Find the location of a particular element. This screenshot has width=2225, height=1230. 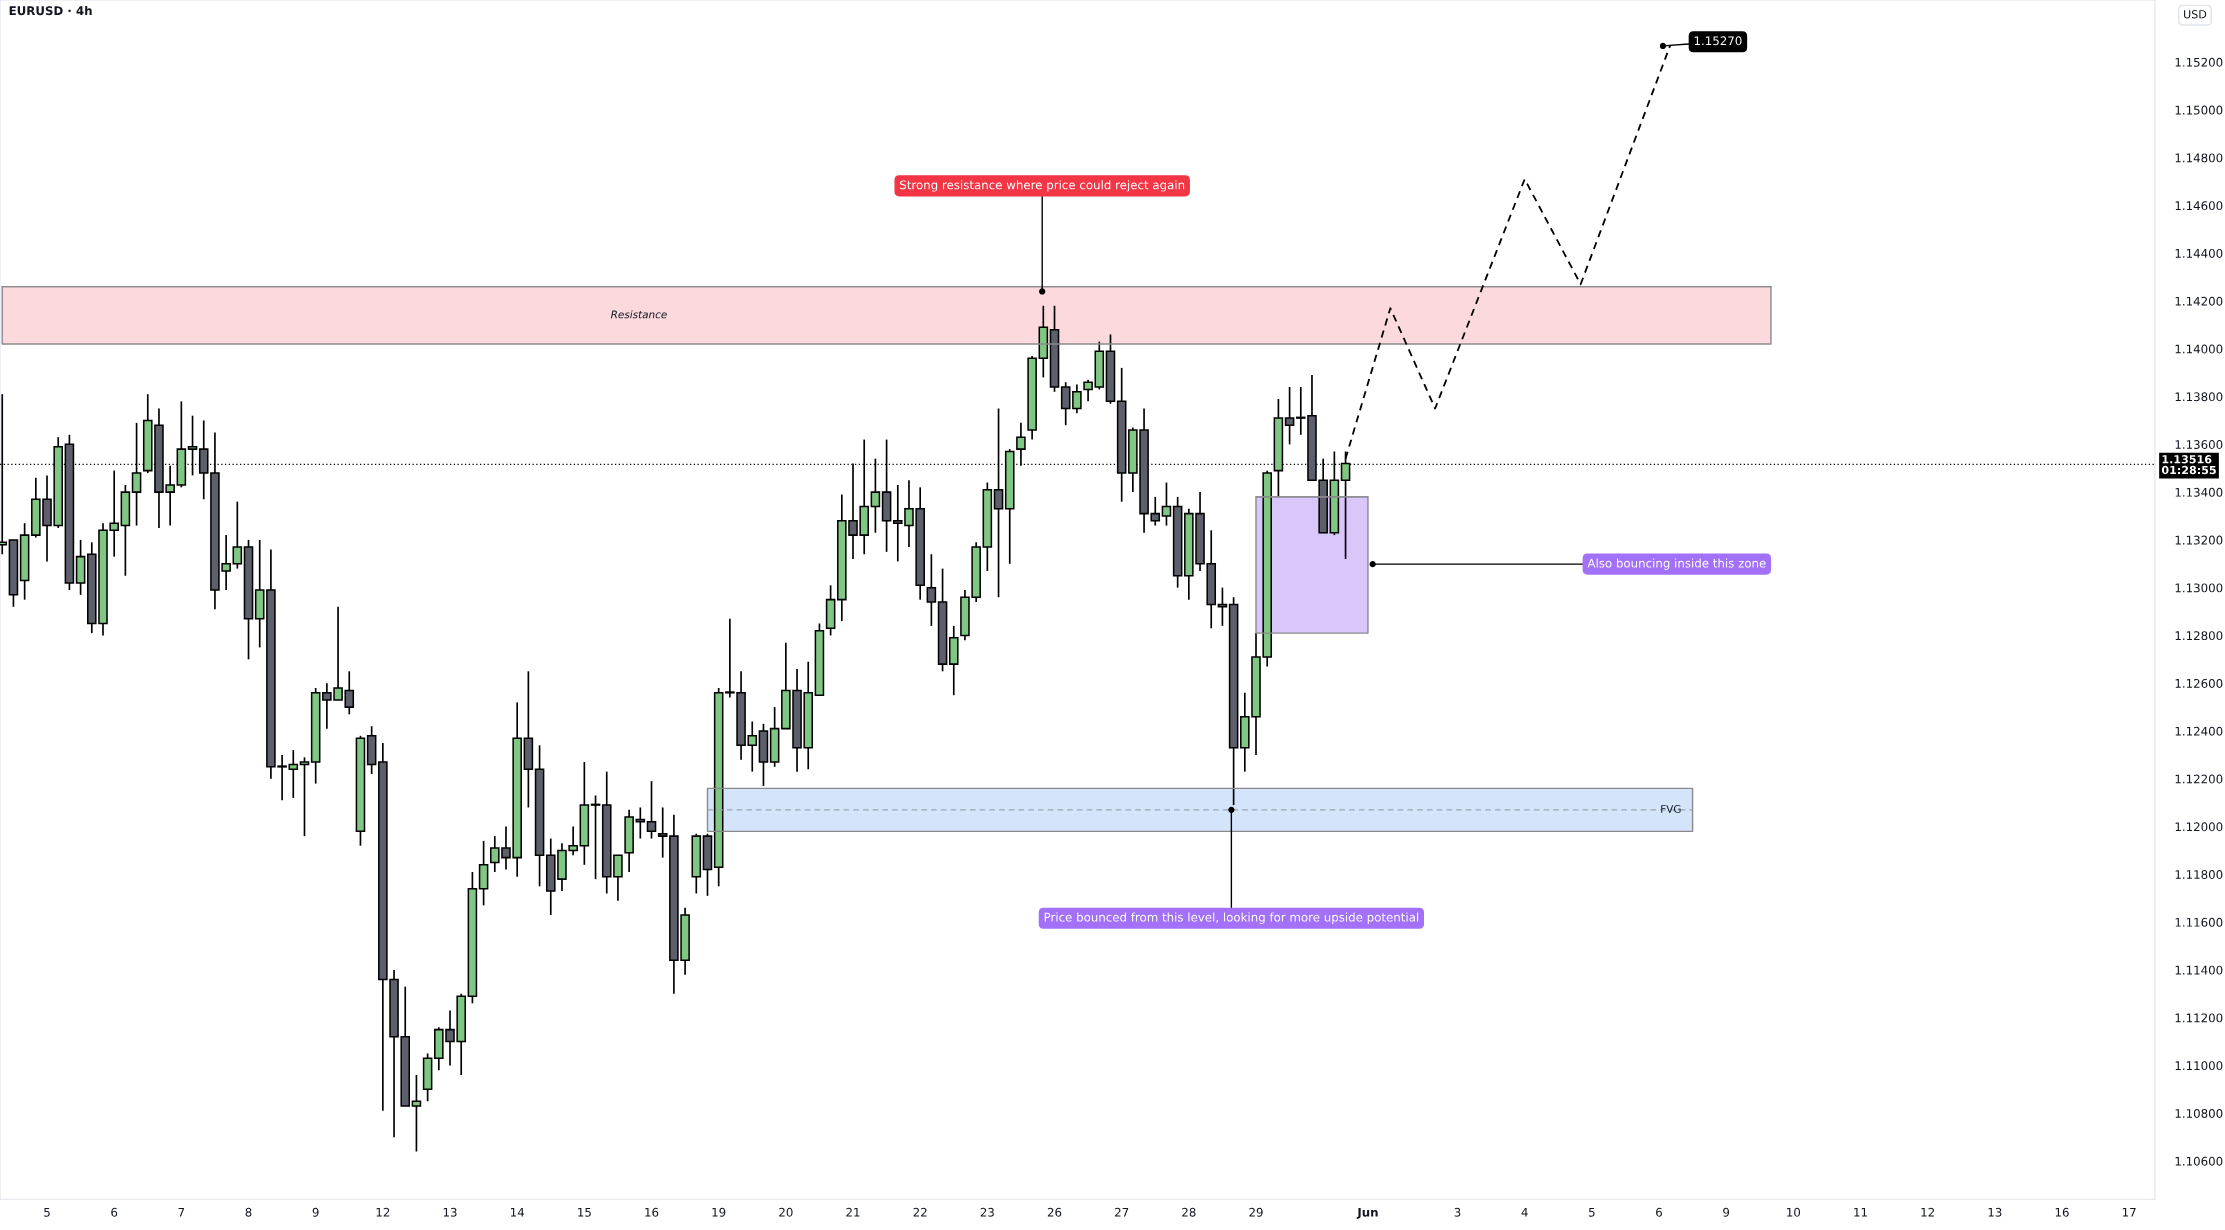

x-tick-label: 14 is located at coordinates (517, 1212).